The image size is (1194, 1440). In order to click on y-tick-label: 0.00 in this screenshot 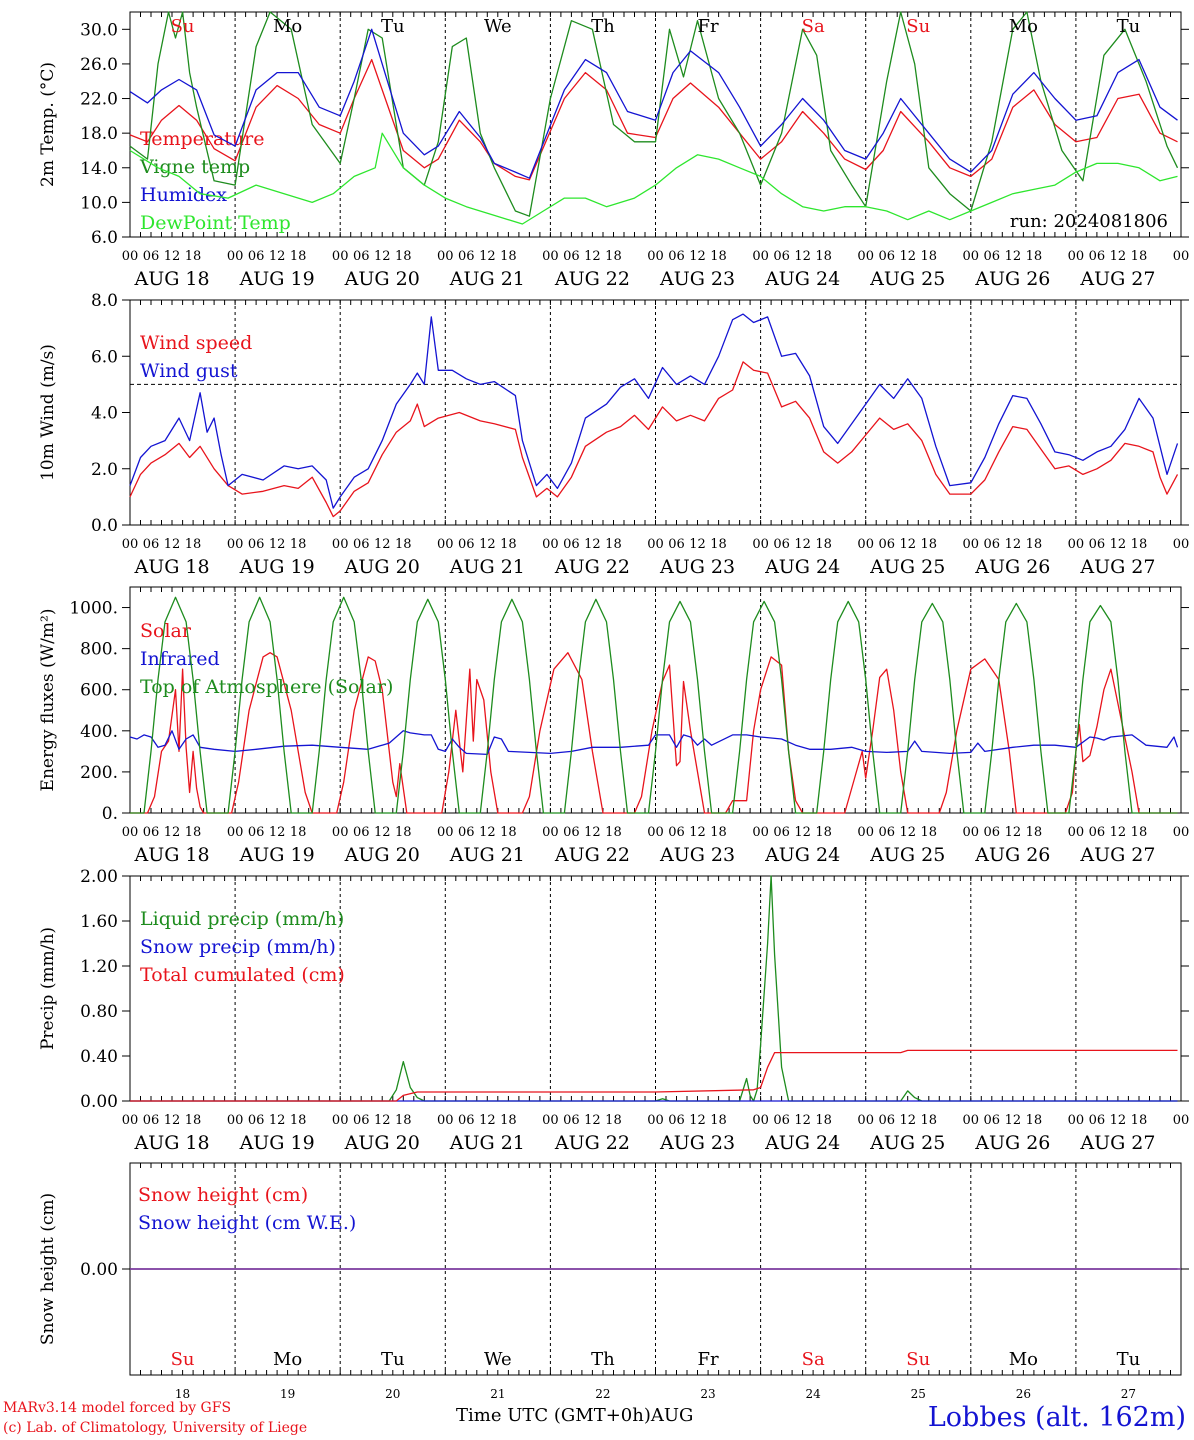, I will do `click(99, 1102)`.